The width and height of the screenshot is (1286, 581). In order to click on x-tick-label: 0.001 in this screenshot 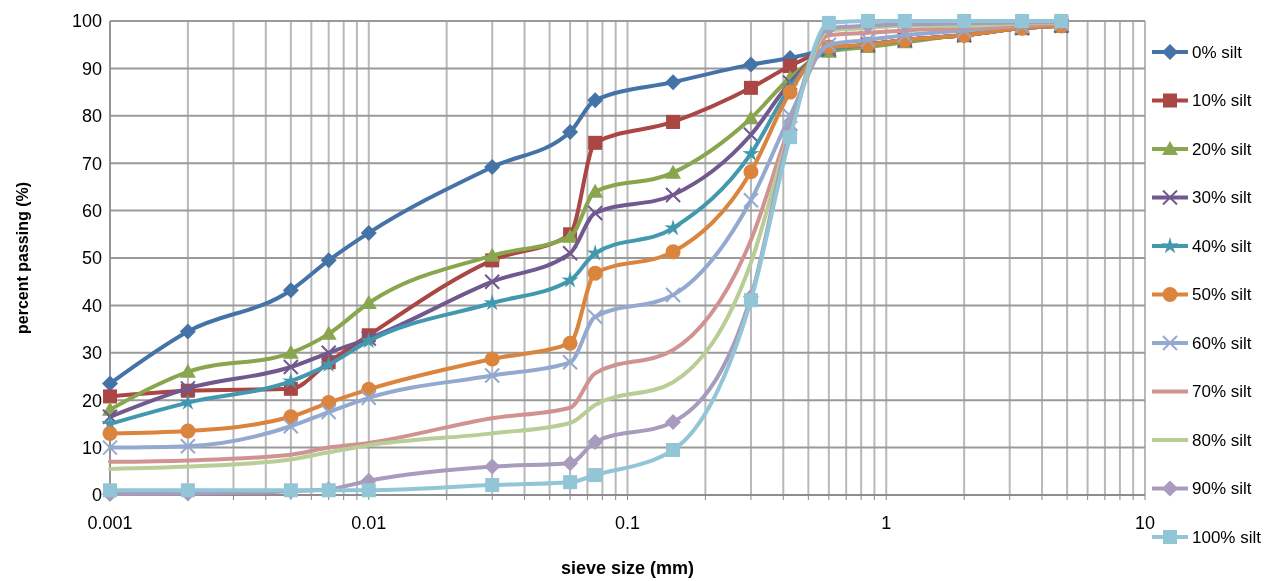, I will do `click(110, 523)`.